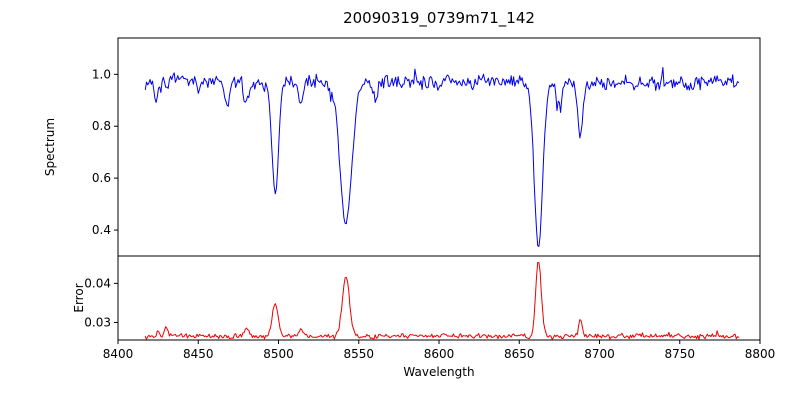 This screenshot has height=400, width=800. Describe the element at coordinates (358, 354) in the screenshot. I see `x-tick-label: 8550` at that location.